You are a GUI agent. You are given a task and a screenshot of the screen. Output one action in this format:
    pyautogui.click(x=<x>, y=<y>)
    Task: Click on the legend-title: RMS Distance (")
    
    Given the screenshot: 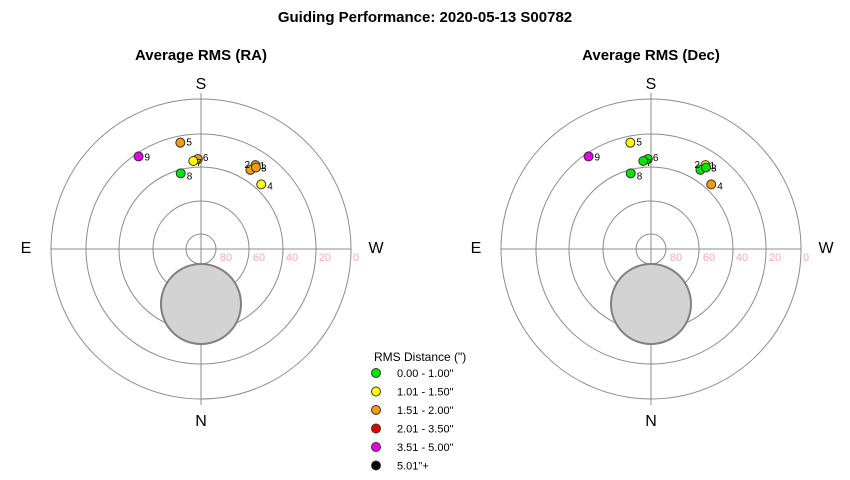 What is the action you would take?
    pyautogui.click(x=420, y=357)
    